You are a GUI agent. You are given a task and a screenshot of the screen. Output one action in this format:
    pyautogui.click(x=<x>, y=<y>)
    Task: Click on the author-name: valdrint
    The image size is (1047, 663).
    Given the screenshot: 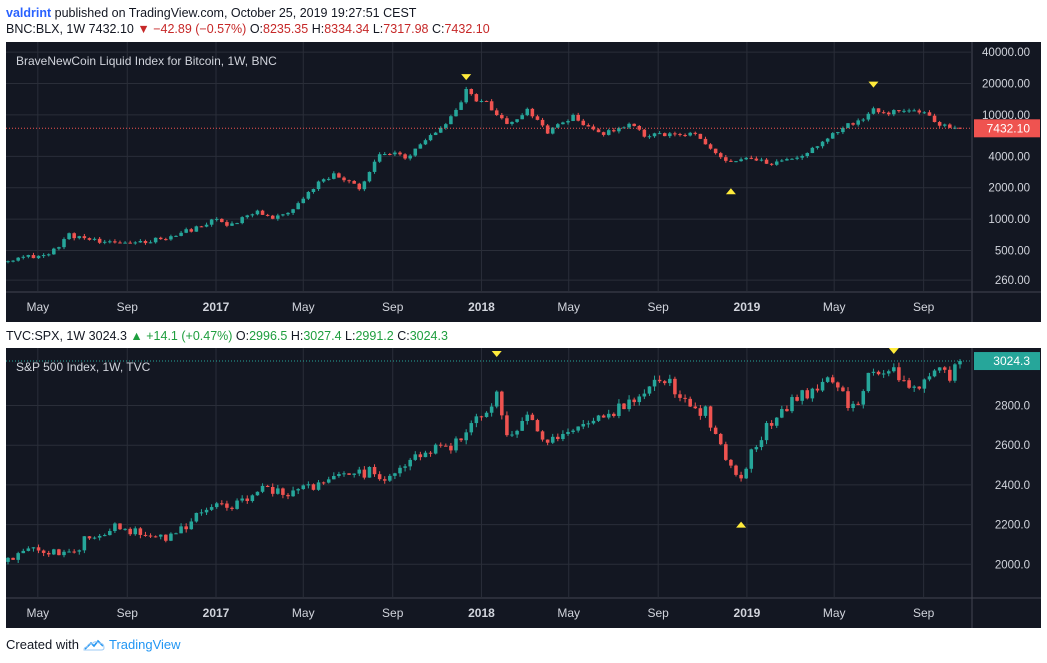 What is the action you would take?
    pyautogui.click(x=29, y=13)
    